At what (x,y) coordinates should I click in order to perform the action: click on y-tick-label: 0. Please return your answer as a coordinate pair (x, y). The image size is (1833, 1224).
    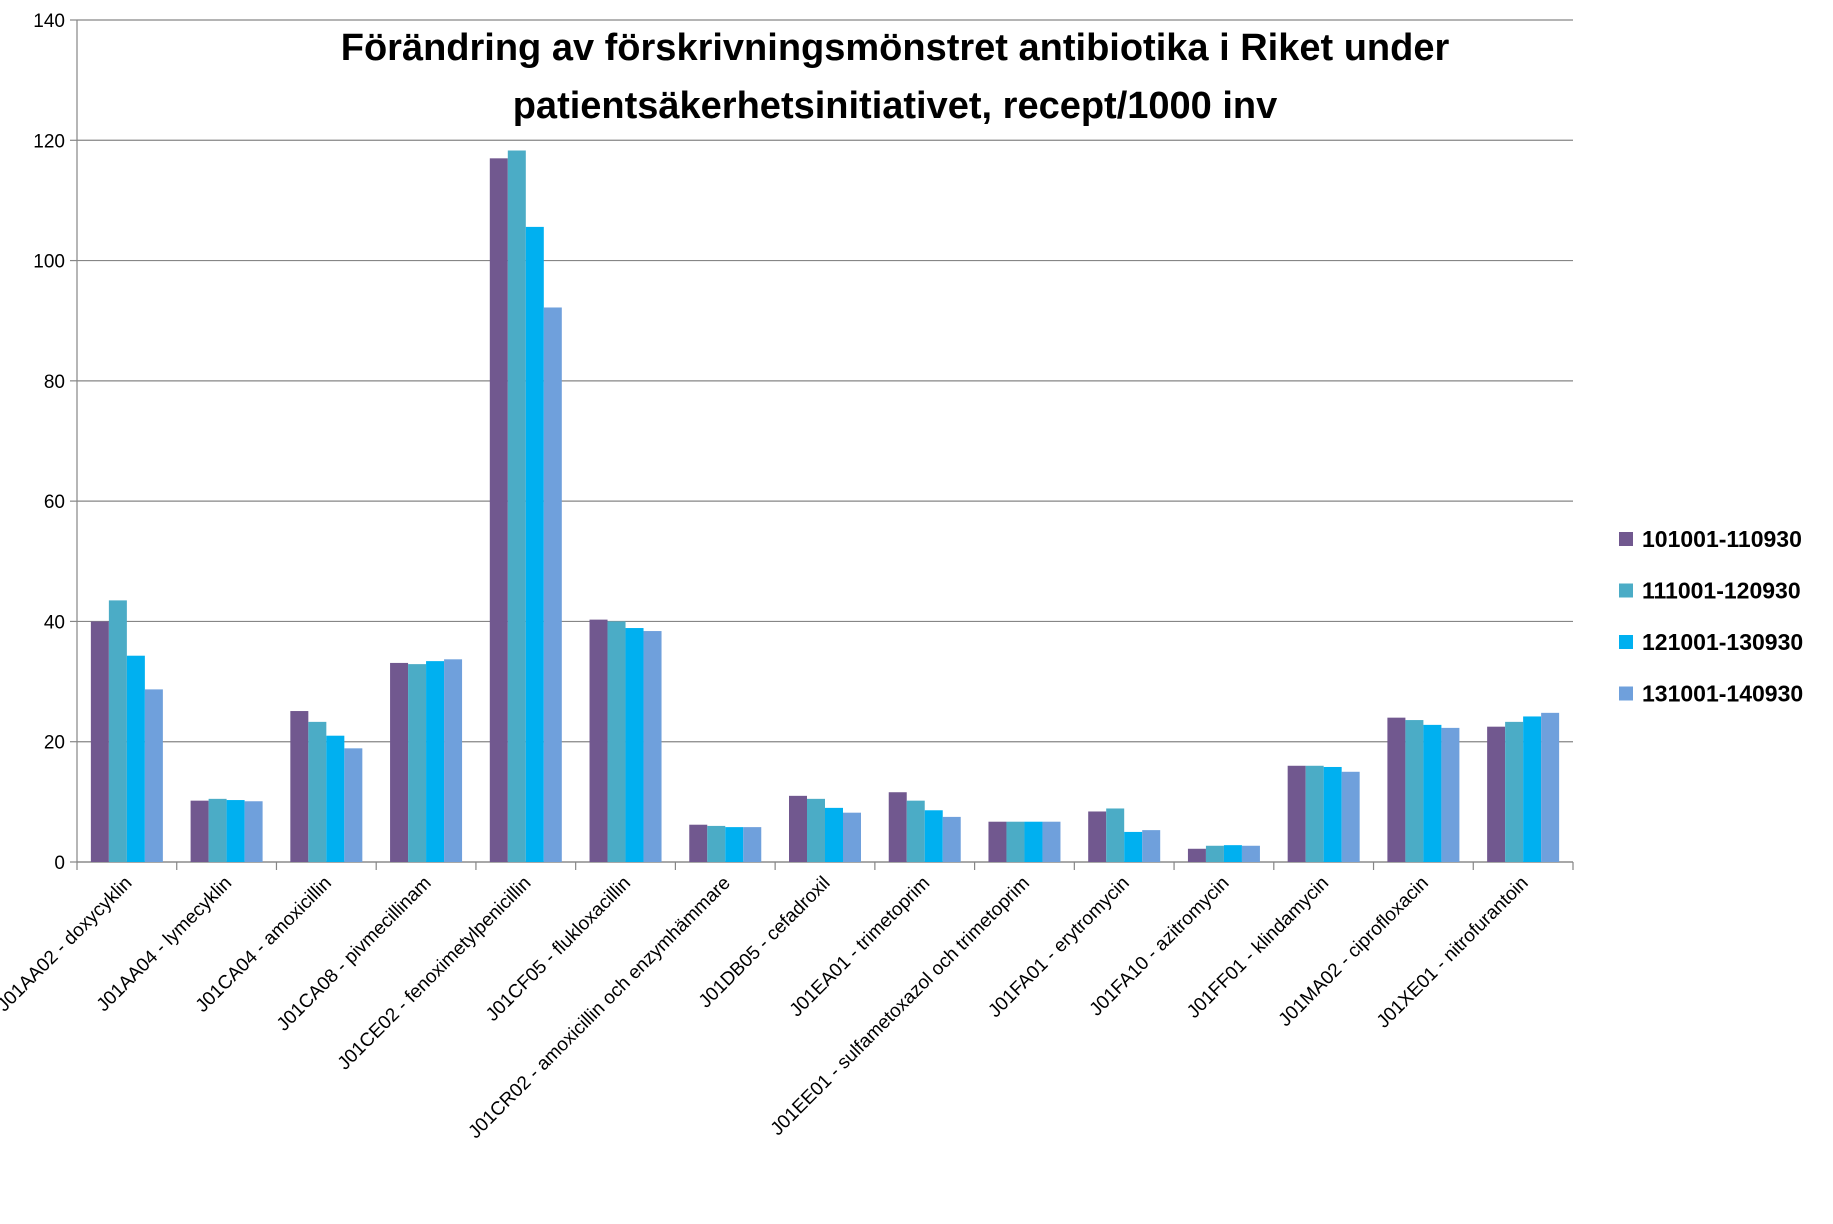
    Looking at the image, I should click on (59, 863).